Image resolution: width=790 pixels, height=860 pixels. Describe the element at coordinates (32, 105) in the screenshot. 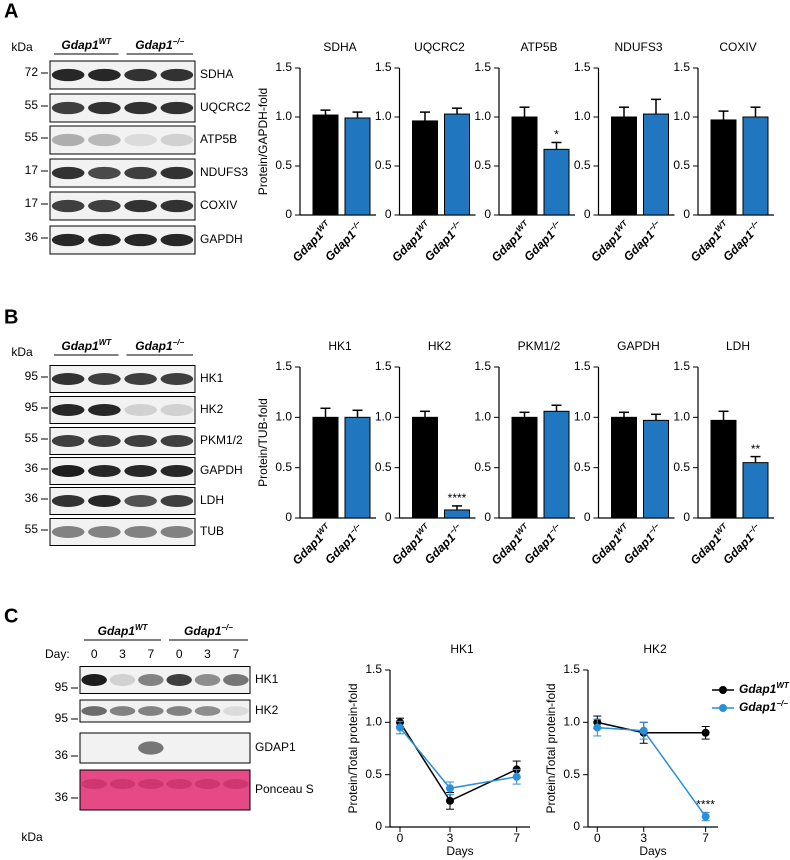

I see `mw-marker: 55` at that location.